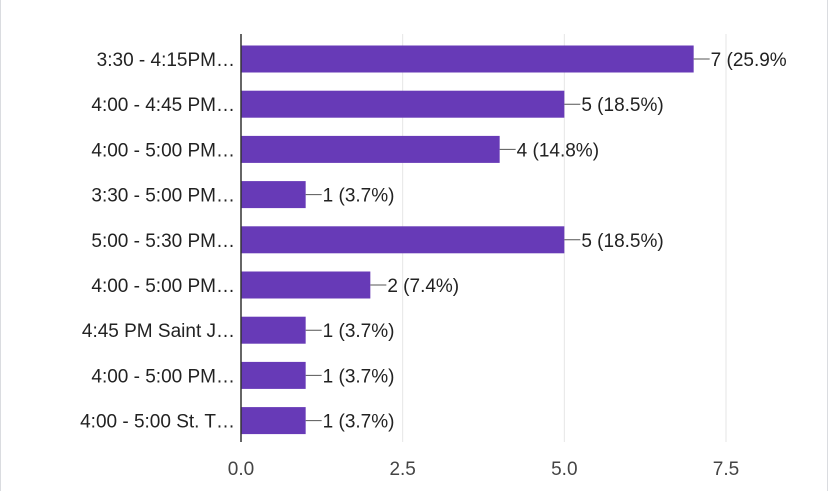 The width and height of the screenshot is (828, 491). I want to click on x-tick-label: 7.5, so click(726, 469).